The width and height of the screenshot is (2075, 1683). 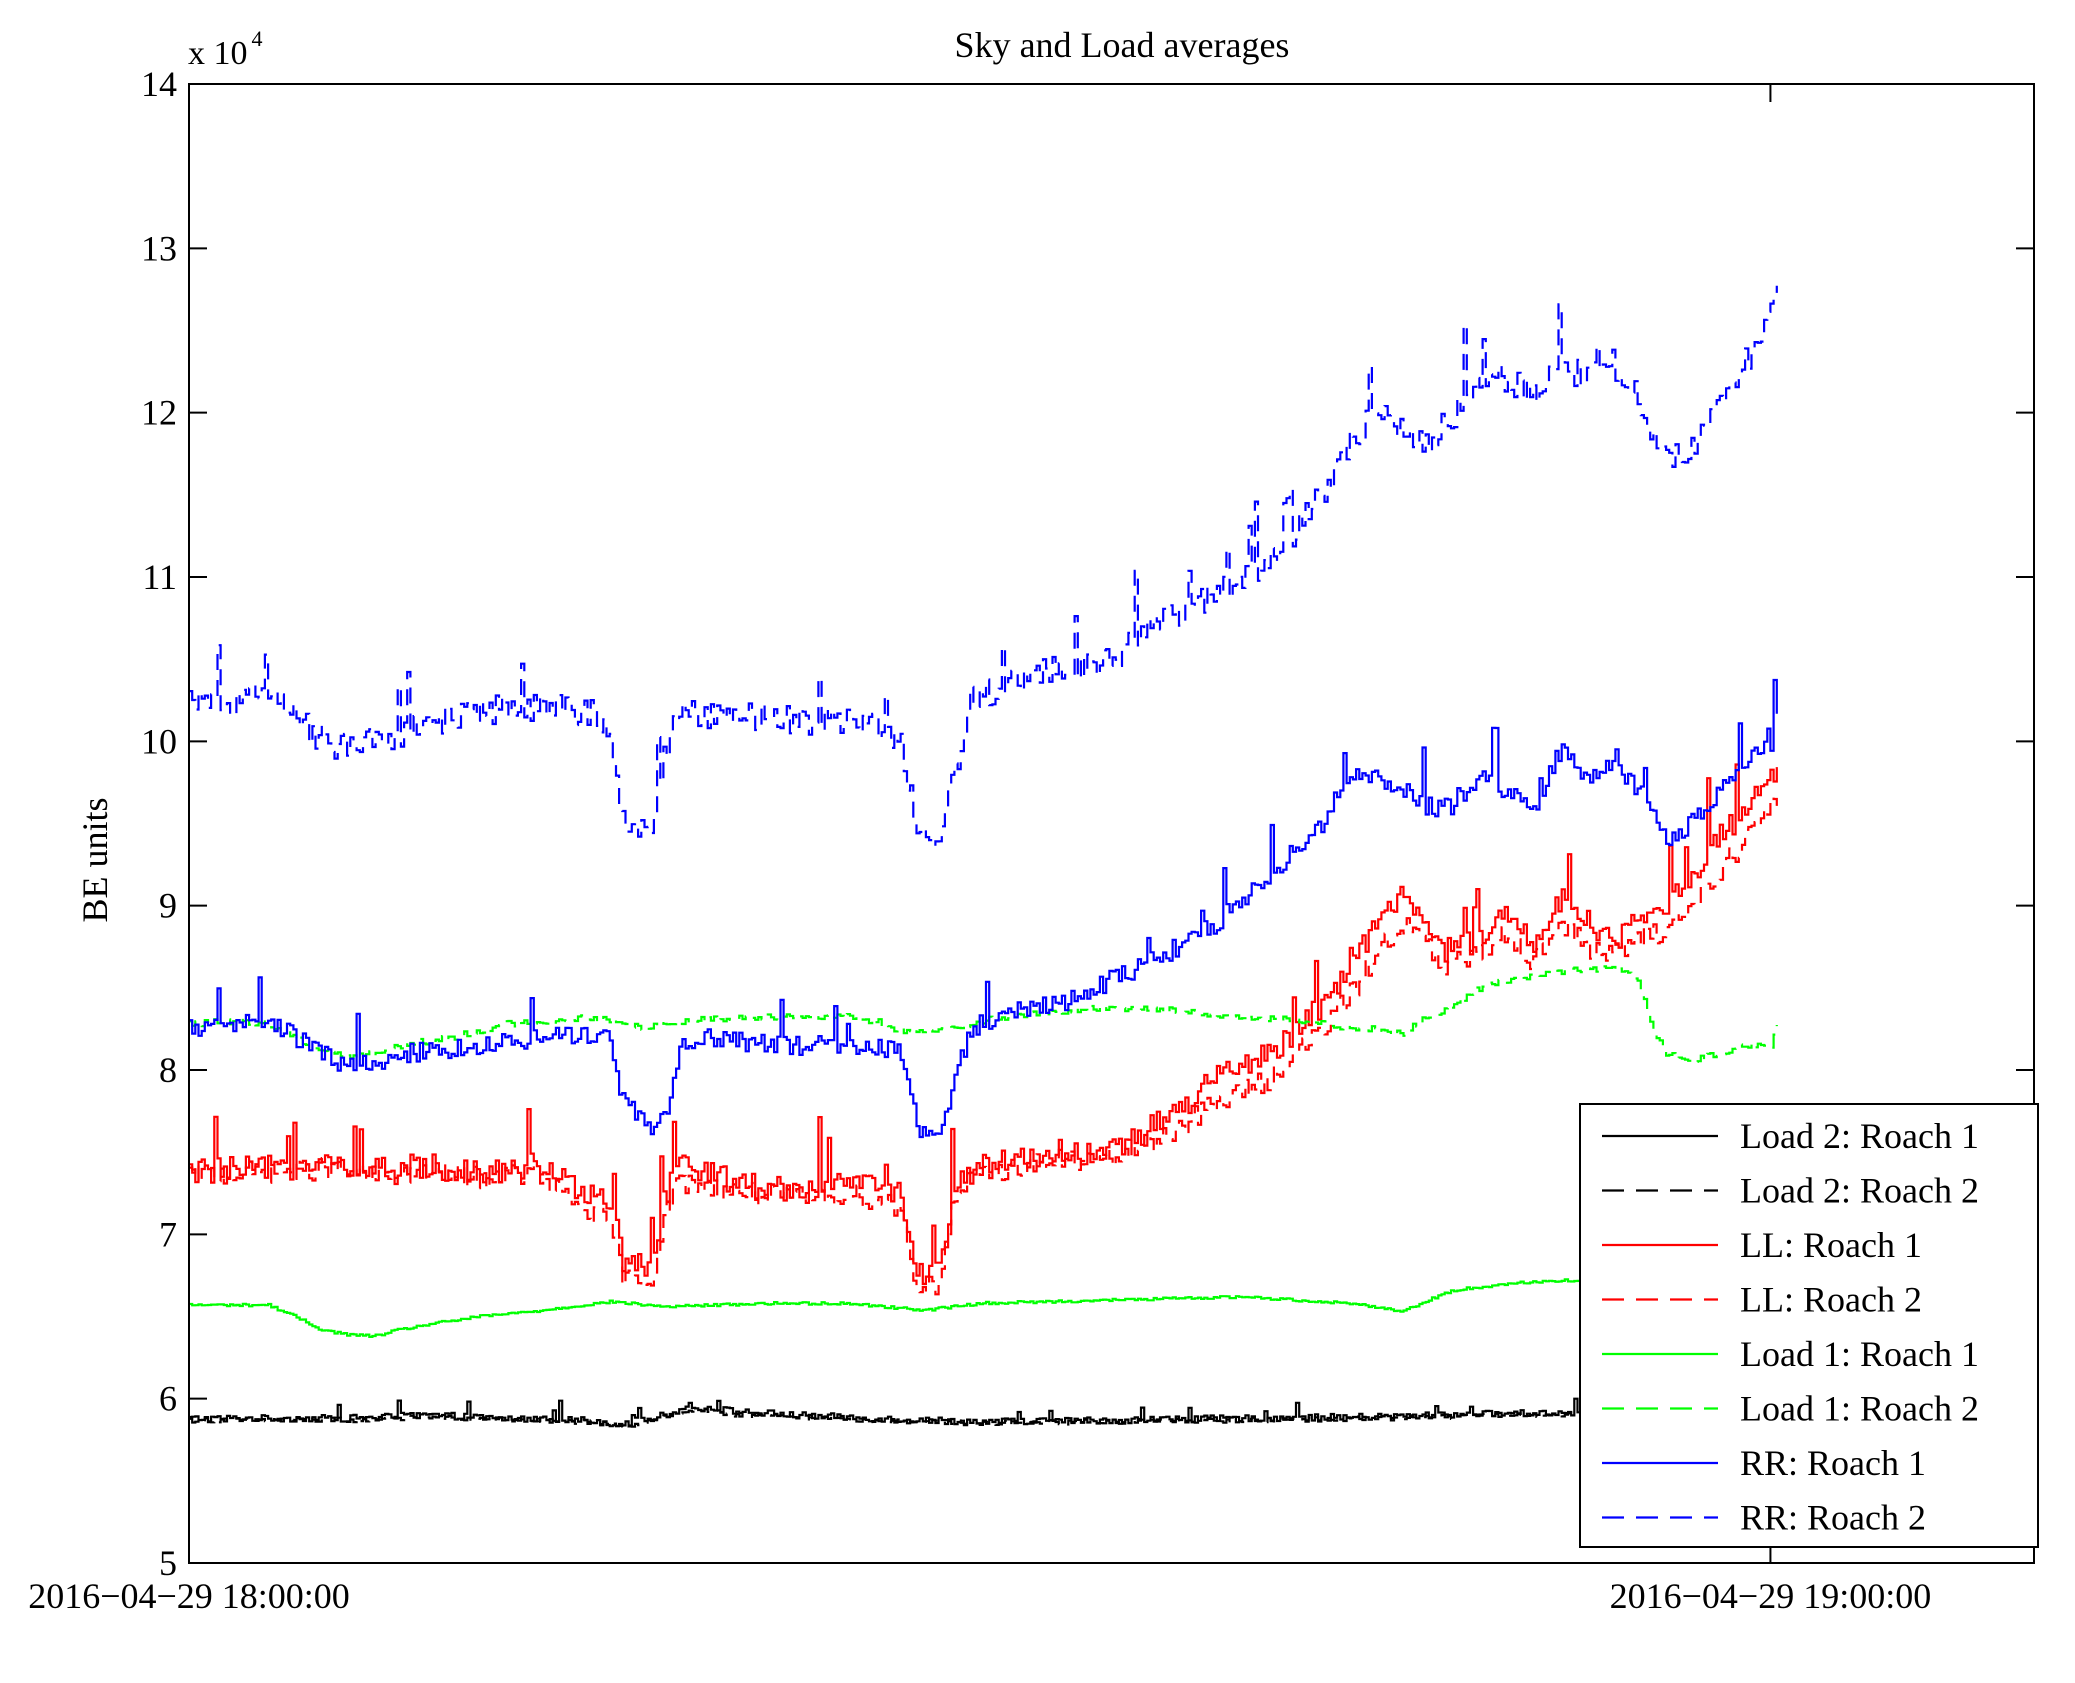 What do you see at coordinates (189, 1596) in the screenshot?
I see `x-tick-label: 2016−04−29 18:00:00` at bounding box center [189, 1596].